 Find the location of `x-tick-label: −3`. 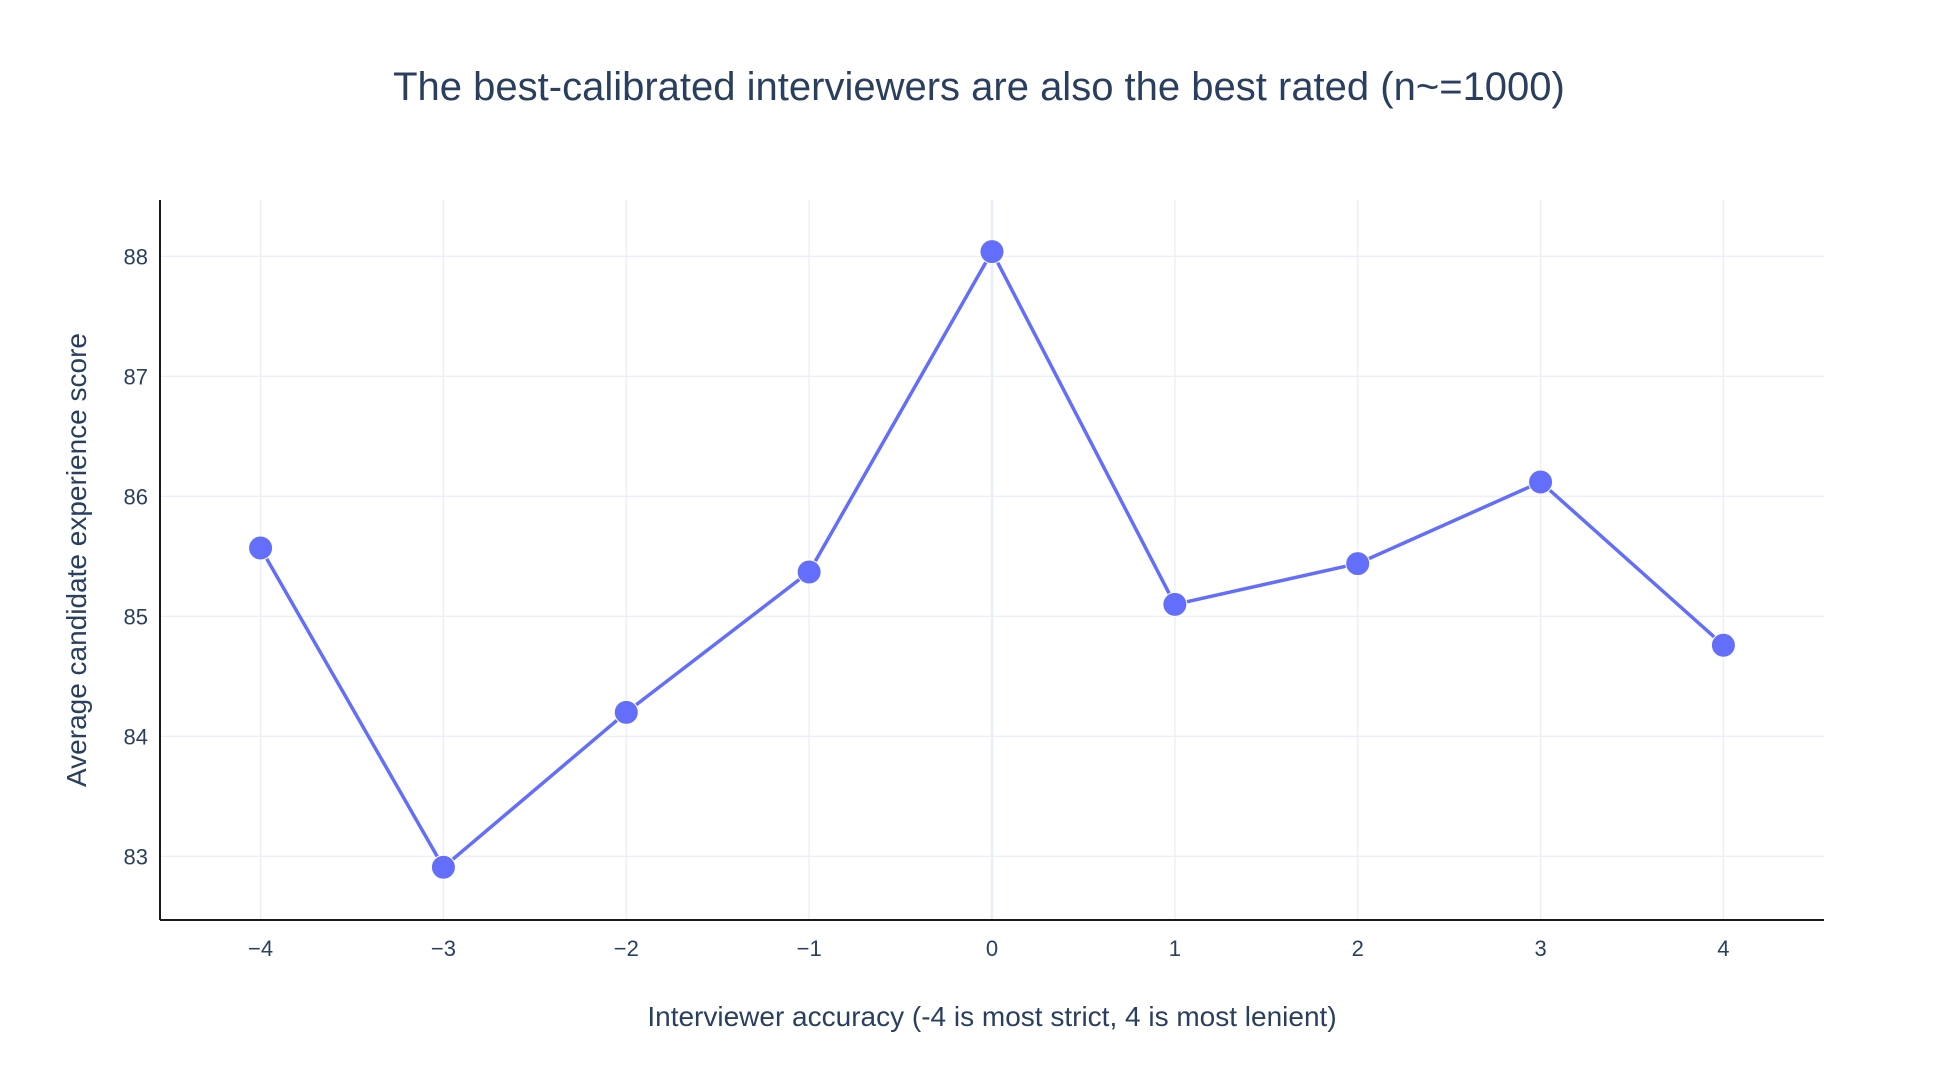

x-tick-label: −3 is located at coordinates (443, 948).